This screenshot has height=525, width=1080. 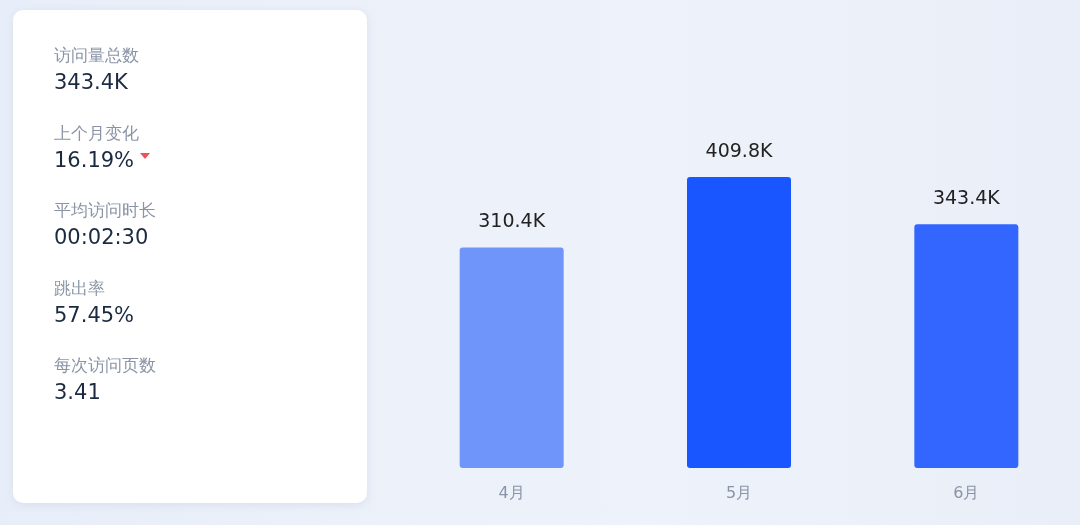 What do you see at coordinates (79, 288) in the screenshot?
I see `text: 跳出率` at bounding box center [79, 288].